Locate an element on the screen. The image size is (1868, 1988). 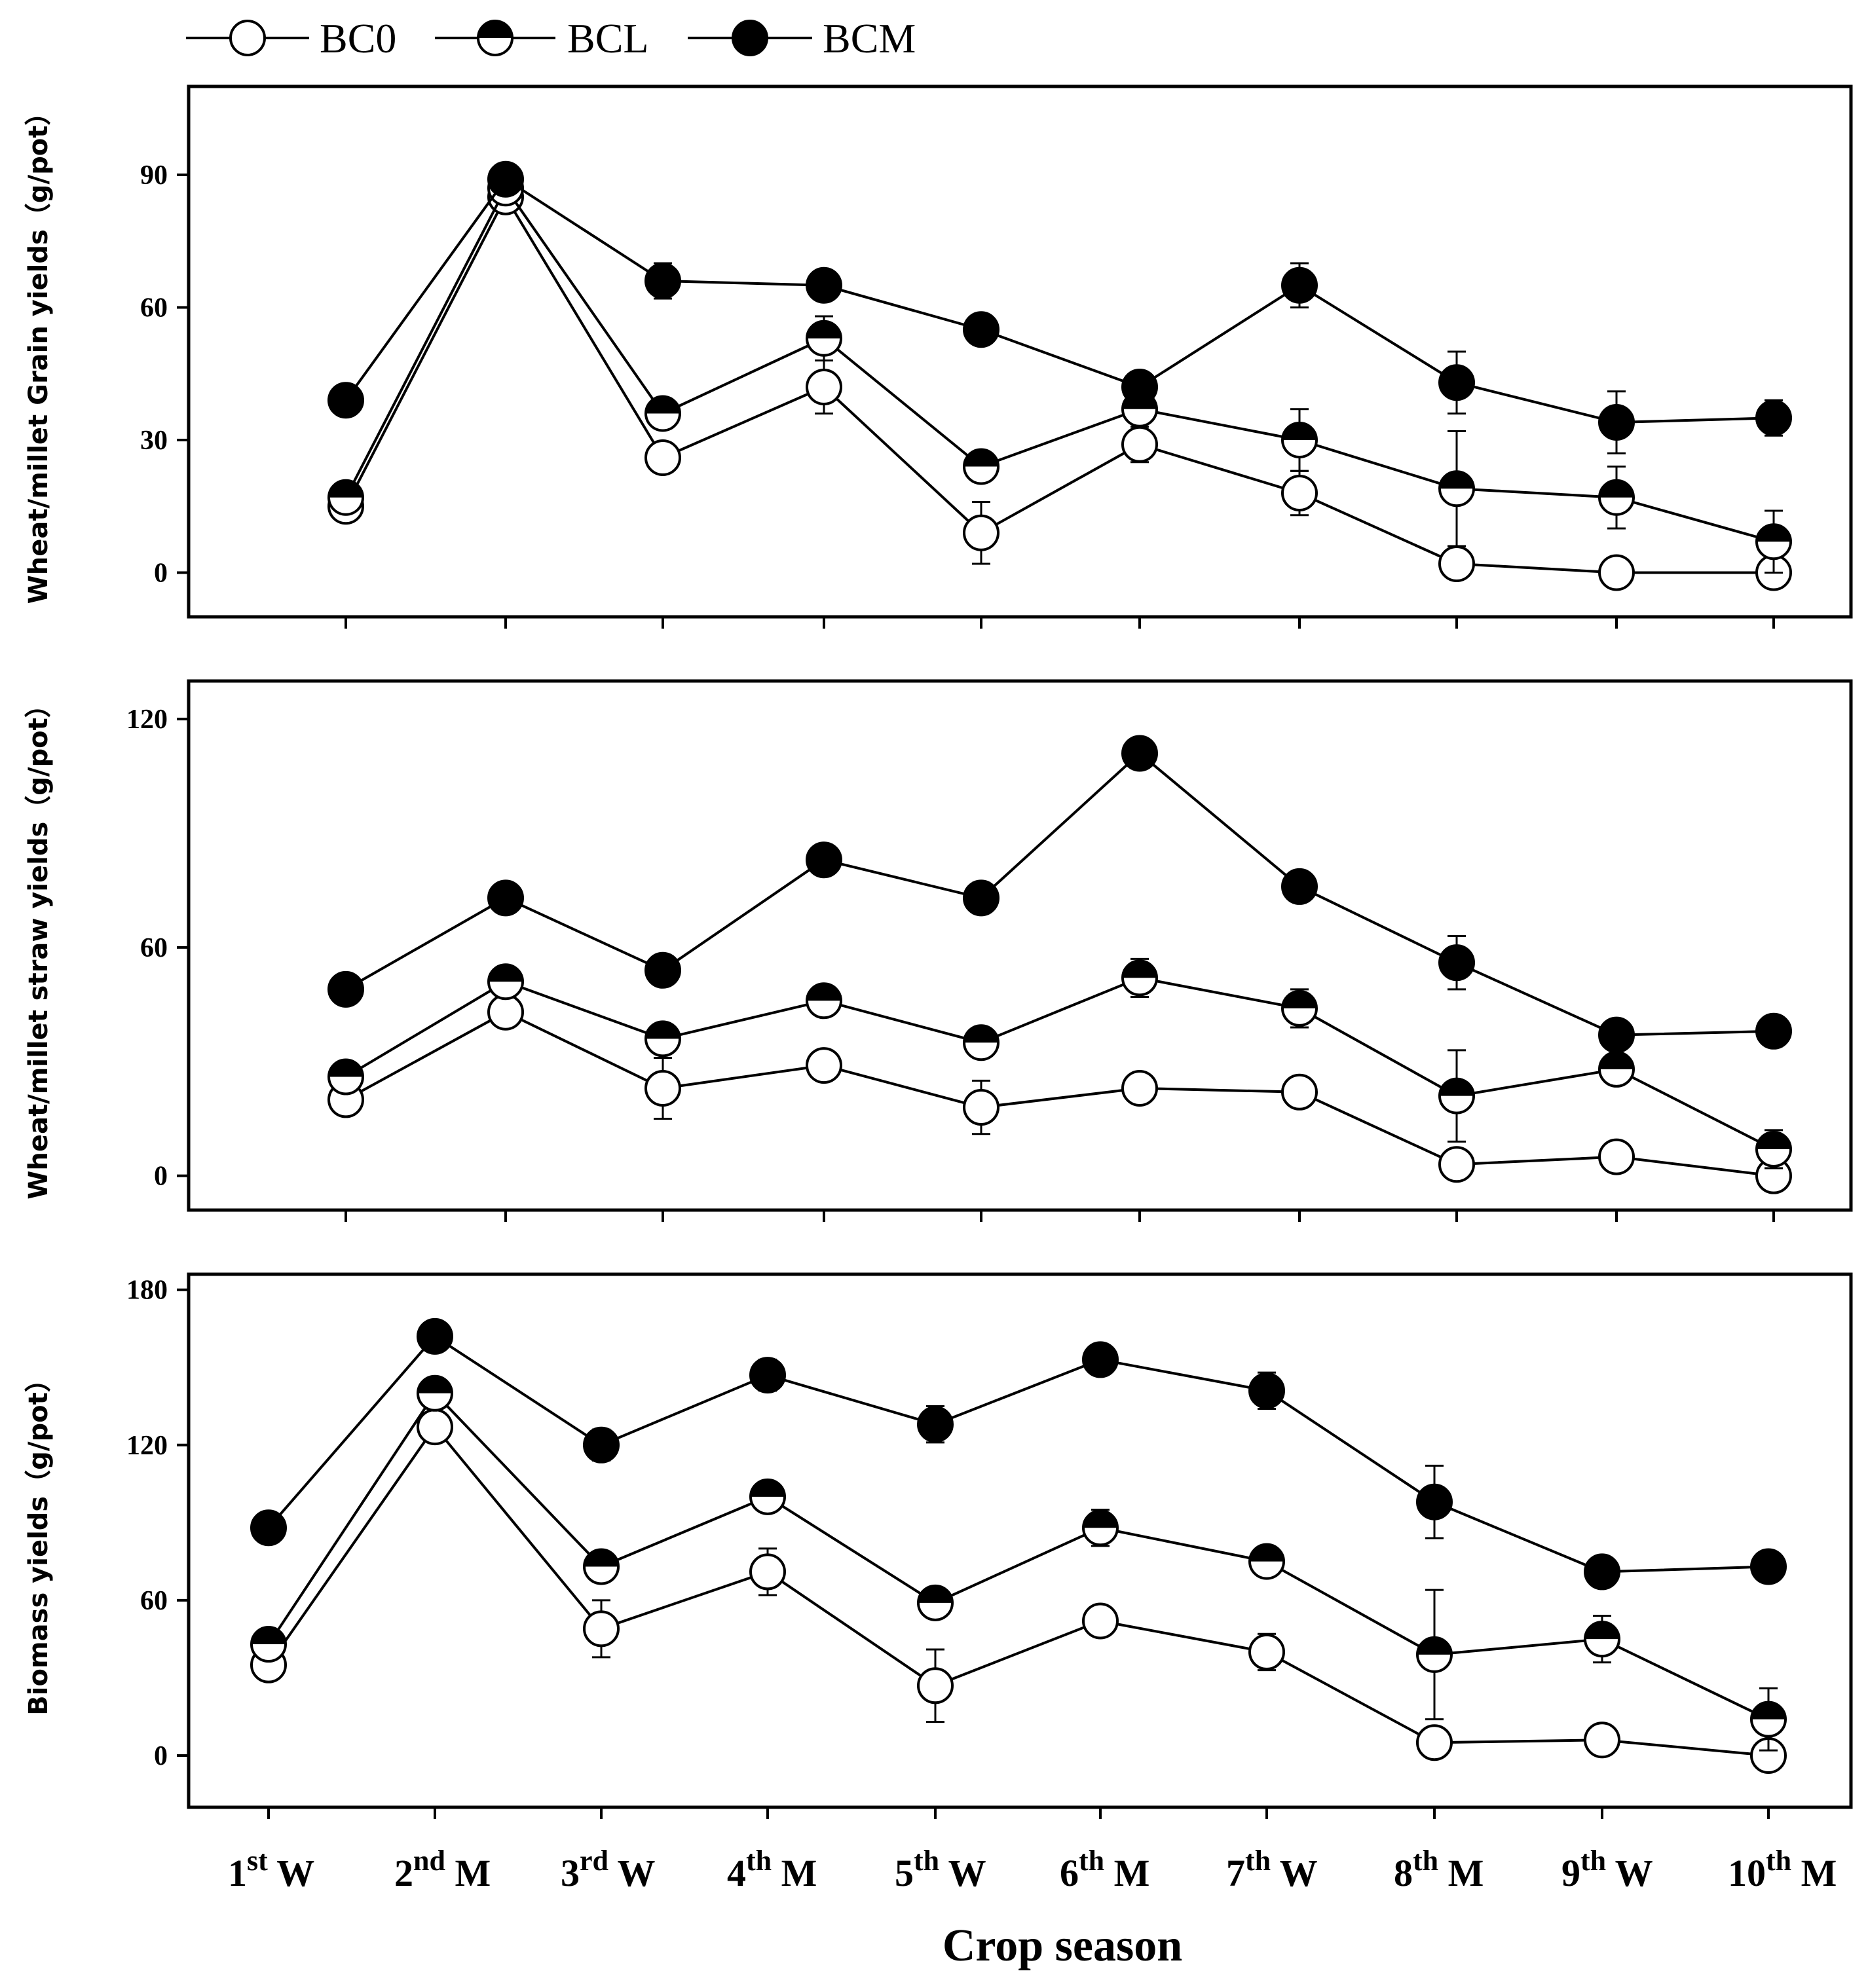
x-category-label: 2nd M is located at coordinates (442, 1869).